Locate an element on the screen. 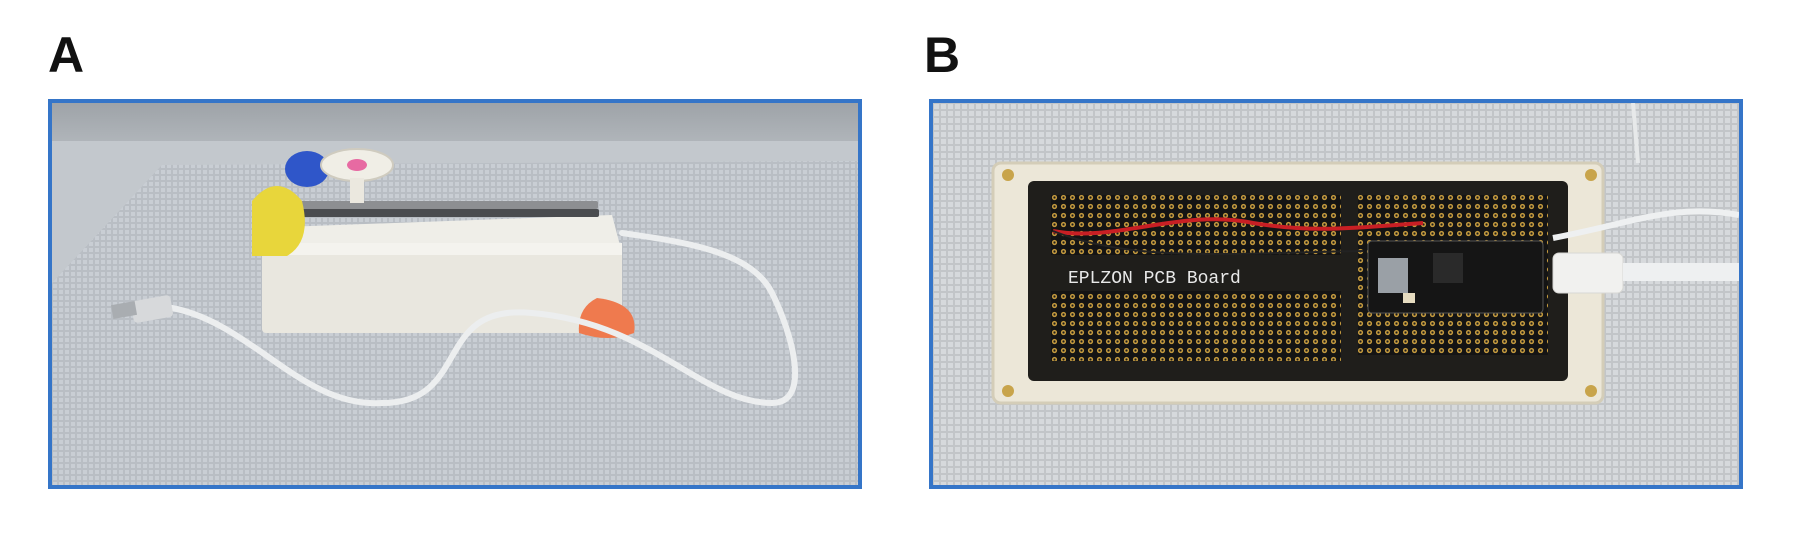 The height and width of the screenshot is (546, 1796). panel-label-a: A is located at coordinates (66, 55).